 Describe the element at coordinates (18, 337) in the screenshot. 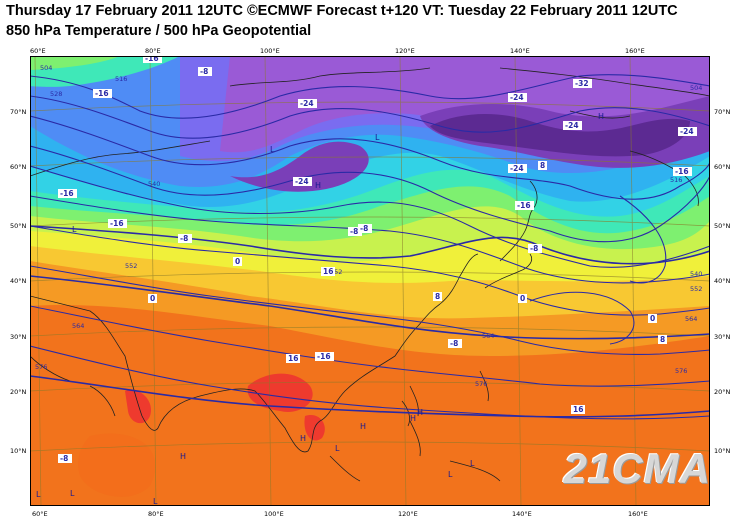

I see `left-latitude-label: 30°N` at that location.